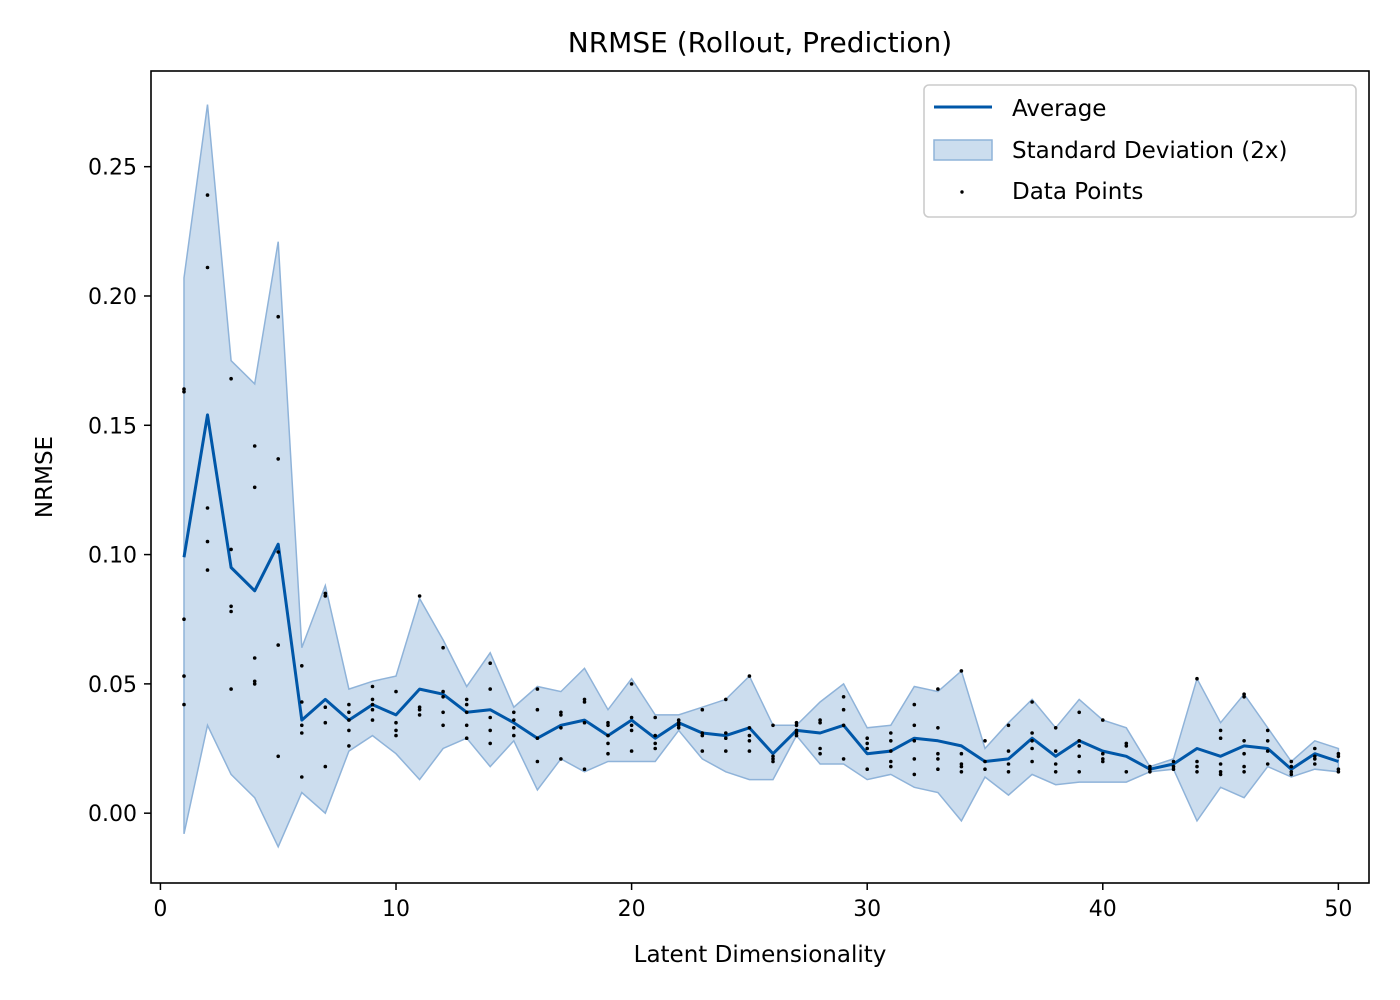 This screenshot has width=1400, height=1000. What do you see at coordinates (1149, 151) in the screenshot?
I see `legend-std-label: Standard Deviation (2x)` at bounding box center [1149, 151].